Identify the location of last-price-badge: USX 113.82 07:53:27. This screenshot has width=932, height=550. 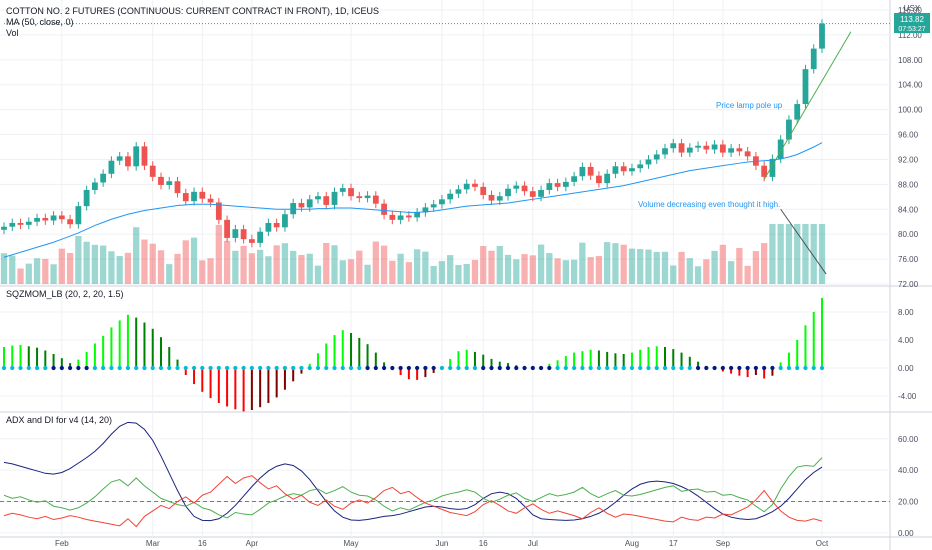
(912, 18).